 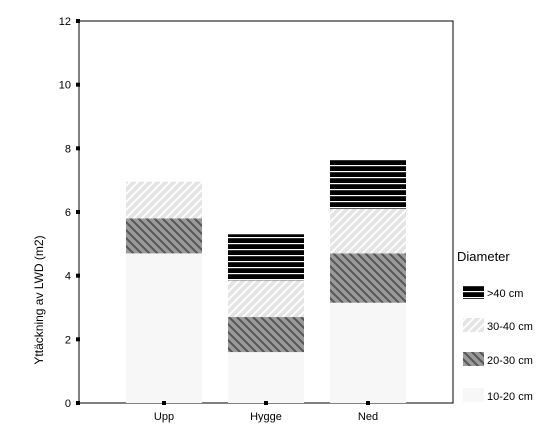 I want to click on y-tick-label: 0, so click(x=68, y=404).